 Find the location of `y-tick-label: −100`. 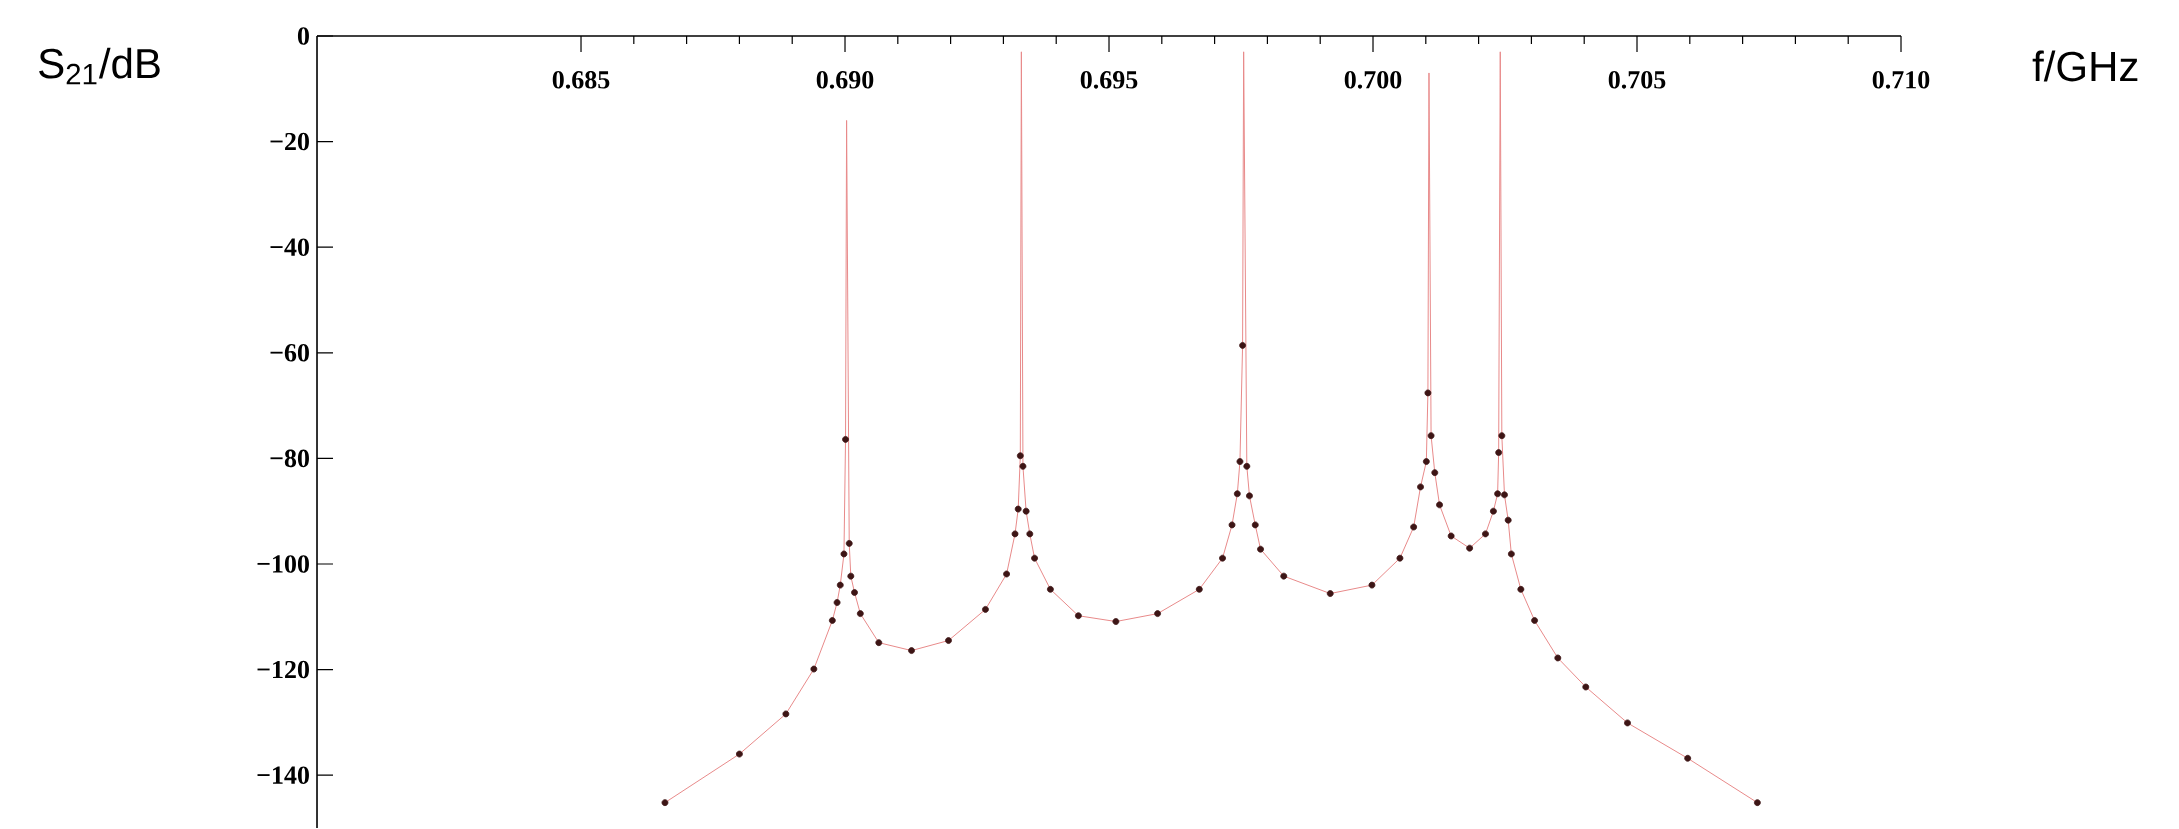

y-tick-label: −100 is located at coordinates (283, 564).